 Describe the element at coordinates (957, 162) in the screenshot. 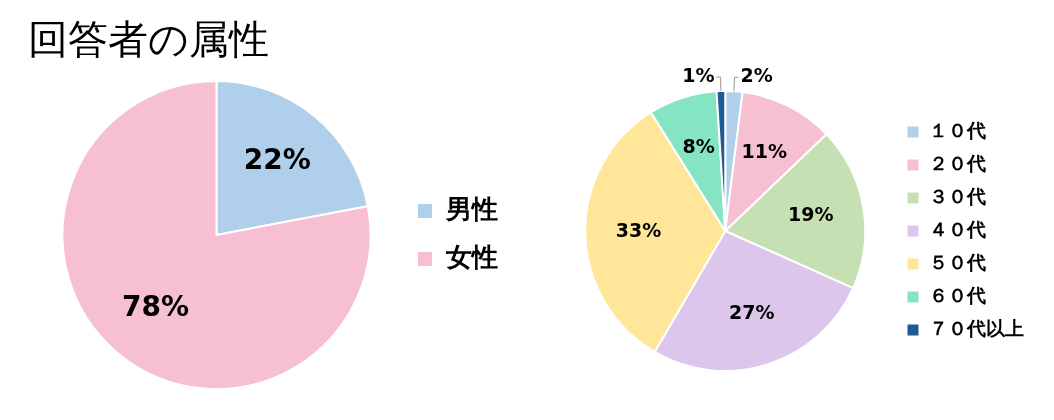

I see `legend-label: ２０代` at that location.